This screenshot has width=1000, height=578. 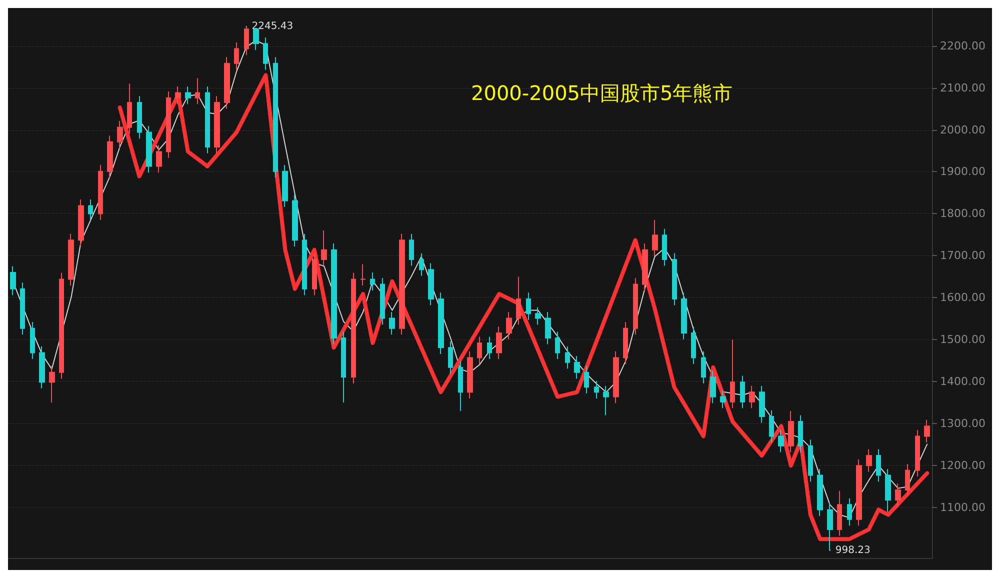 What do you see at coordinates (963, 45) in the screenshot?
I see `y-tick-label: 2200.00` at bounding box center [963, 45].